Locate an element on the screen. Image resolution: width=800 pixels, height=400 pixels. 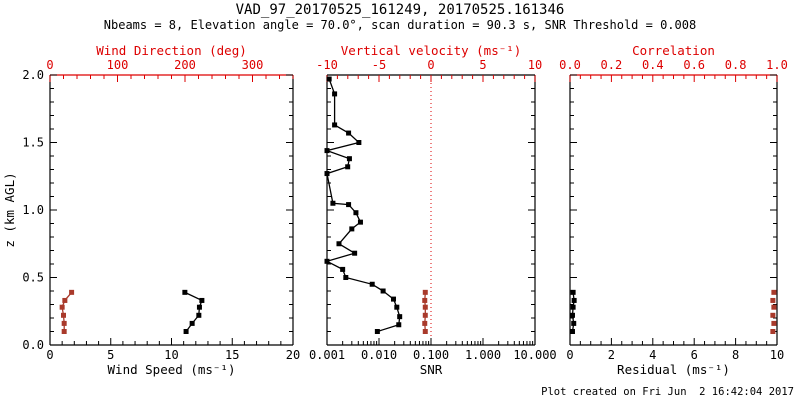
top-tick-label: 0.2 is located at coordinates (612, 65).